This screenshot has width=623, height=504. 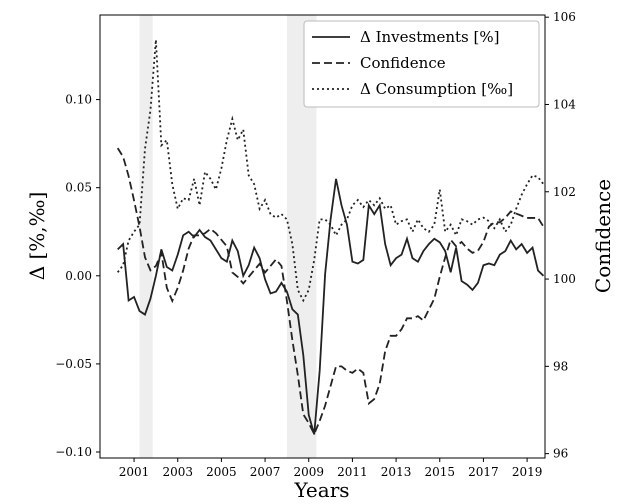 What do you see at coordinates (308, 472) in the screenshot?
I see `x-tick-label: 2009` at bounding box center [308, 472].